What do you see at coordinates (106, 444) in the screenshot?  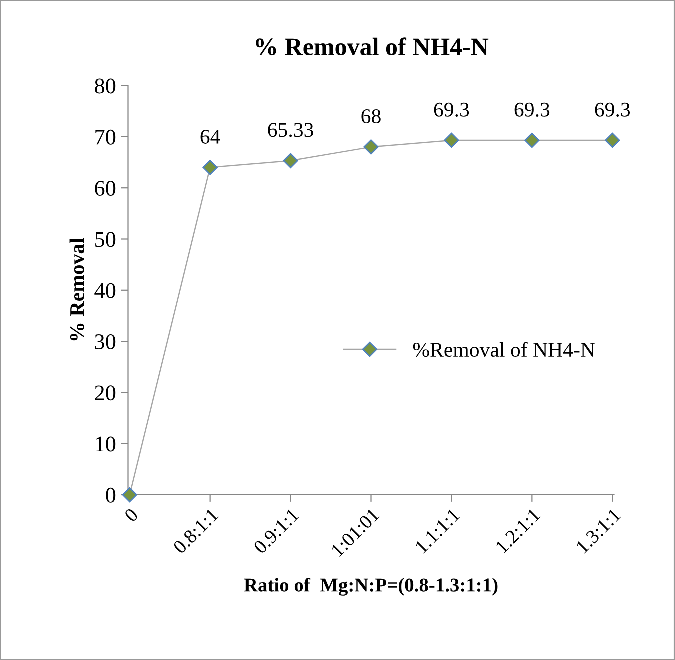 I see `y-tick-label: 10` at bounding box center [106, 444].